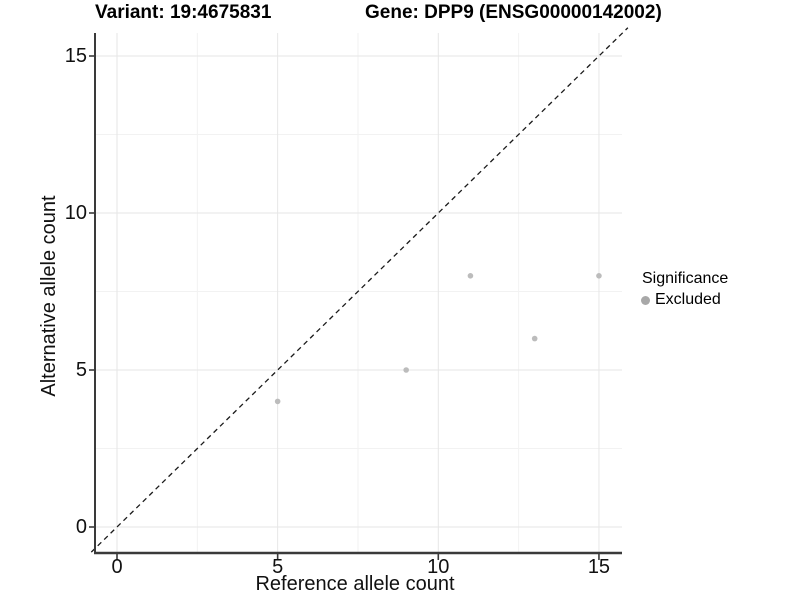 The width and height of the screenshot is (800, 600). I want to click on y-tick-label: 0, so click(81, 527).